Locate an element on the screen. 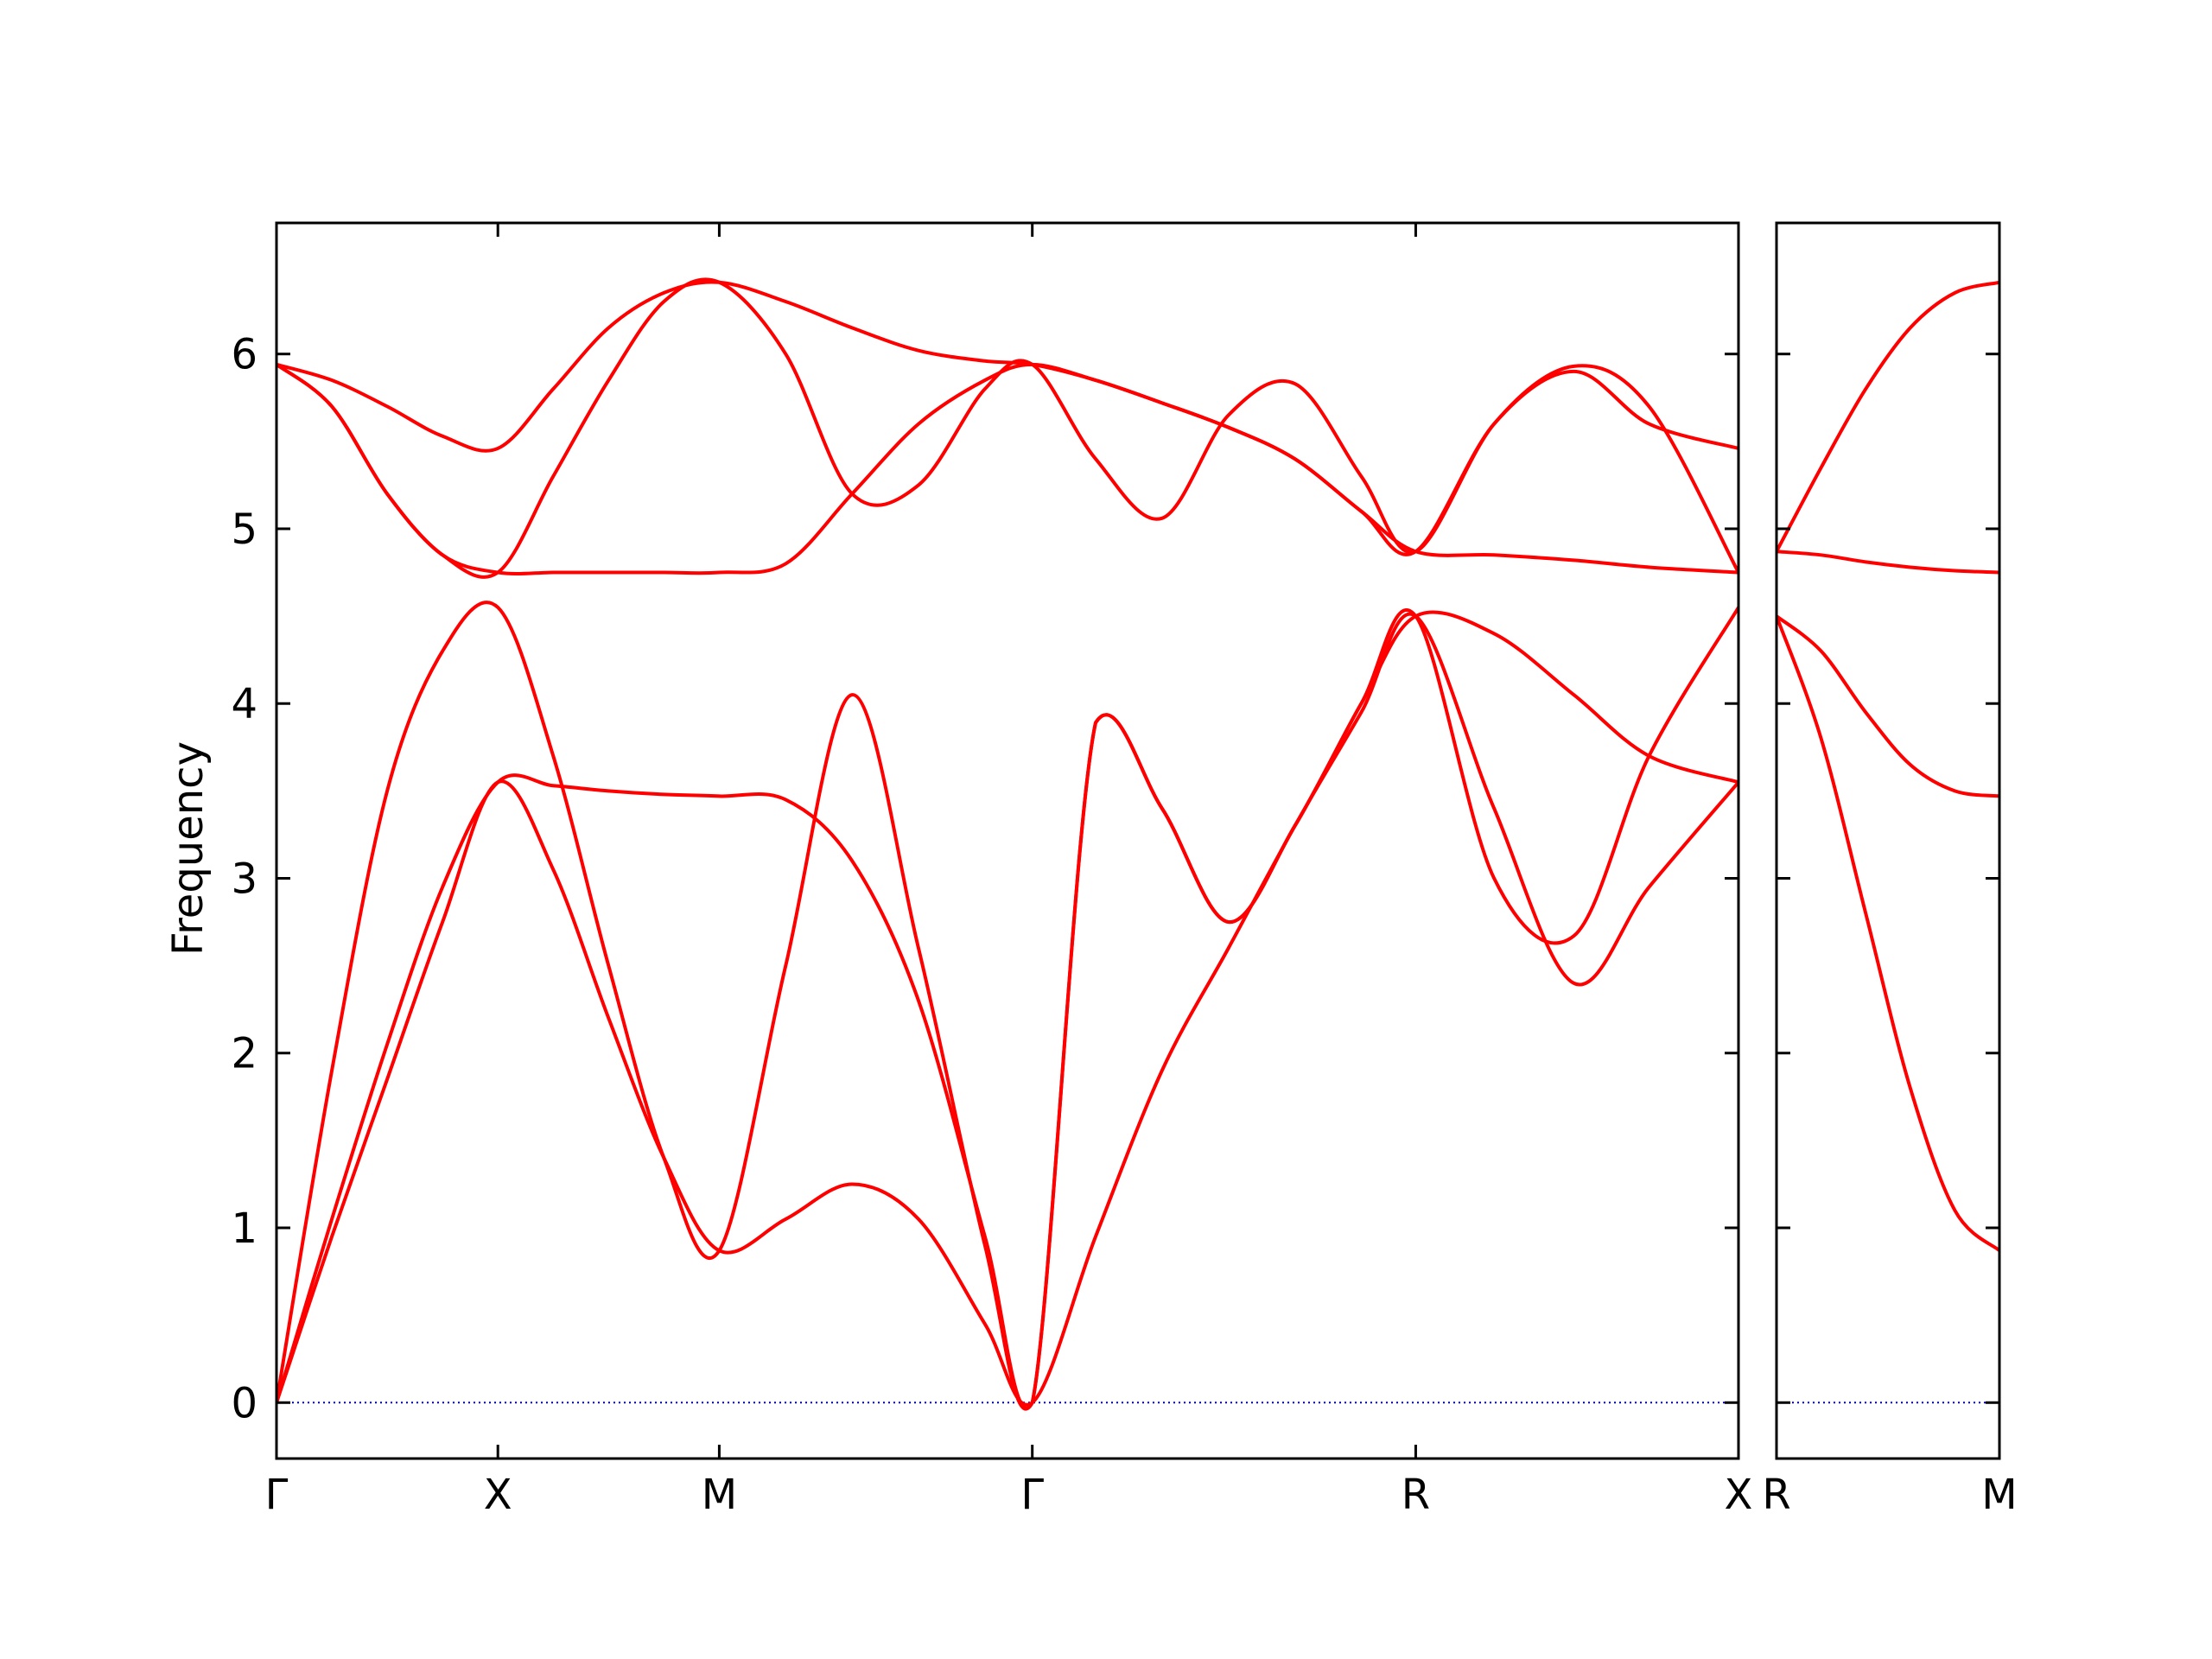  y-tick-label: 4 is located at coordinates (244, 704).